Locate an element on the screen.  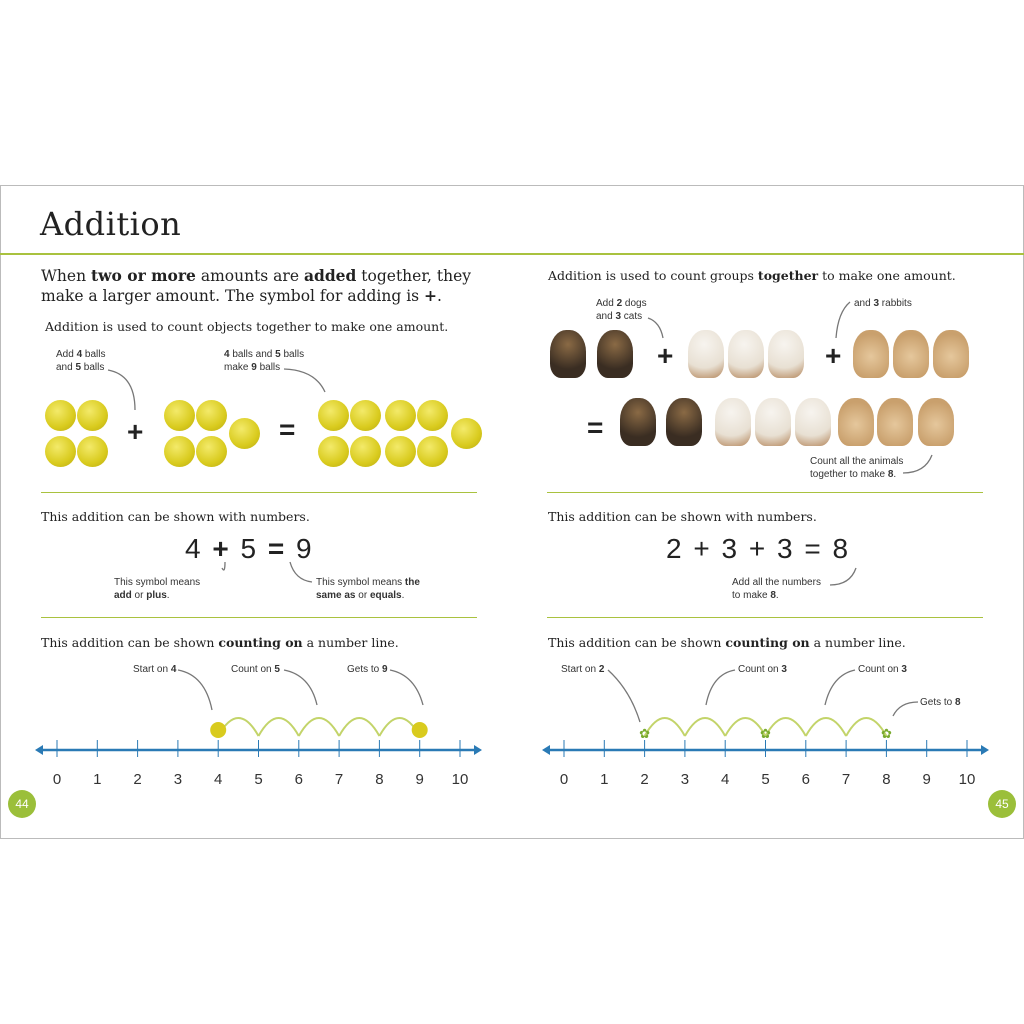
eq-term: 2 is located at coordinates (675, 548).